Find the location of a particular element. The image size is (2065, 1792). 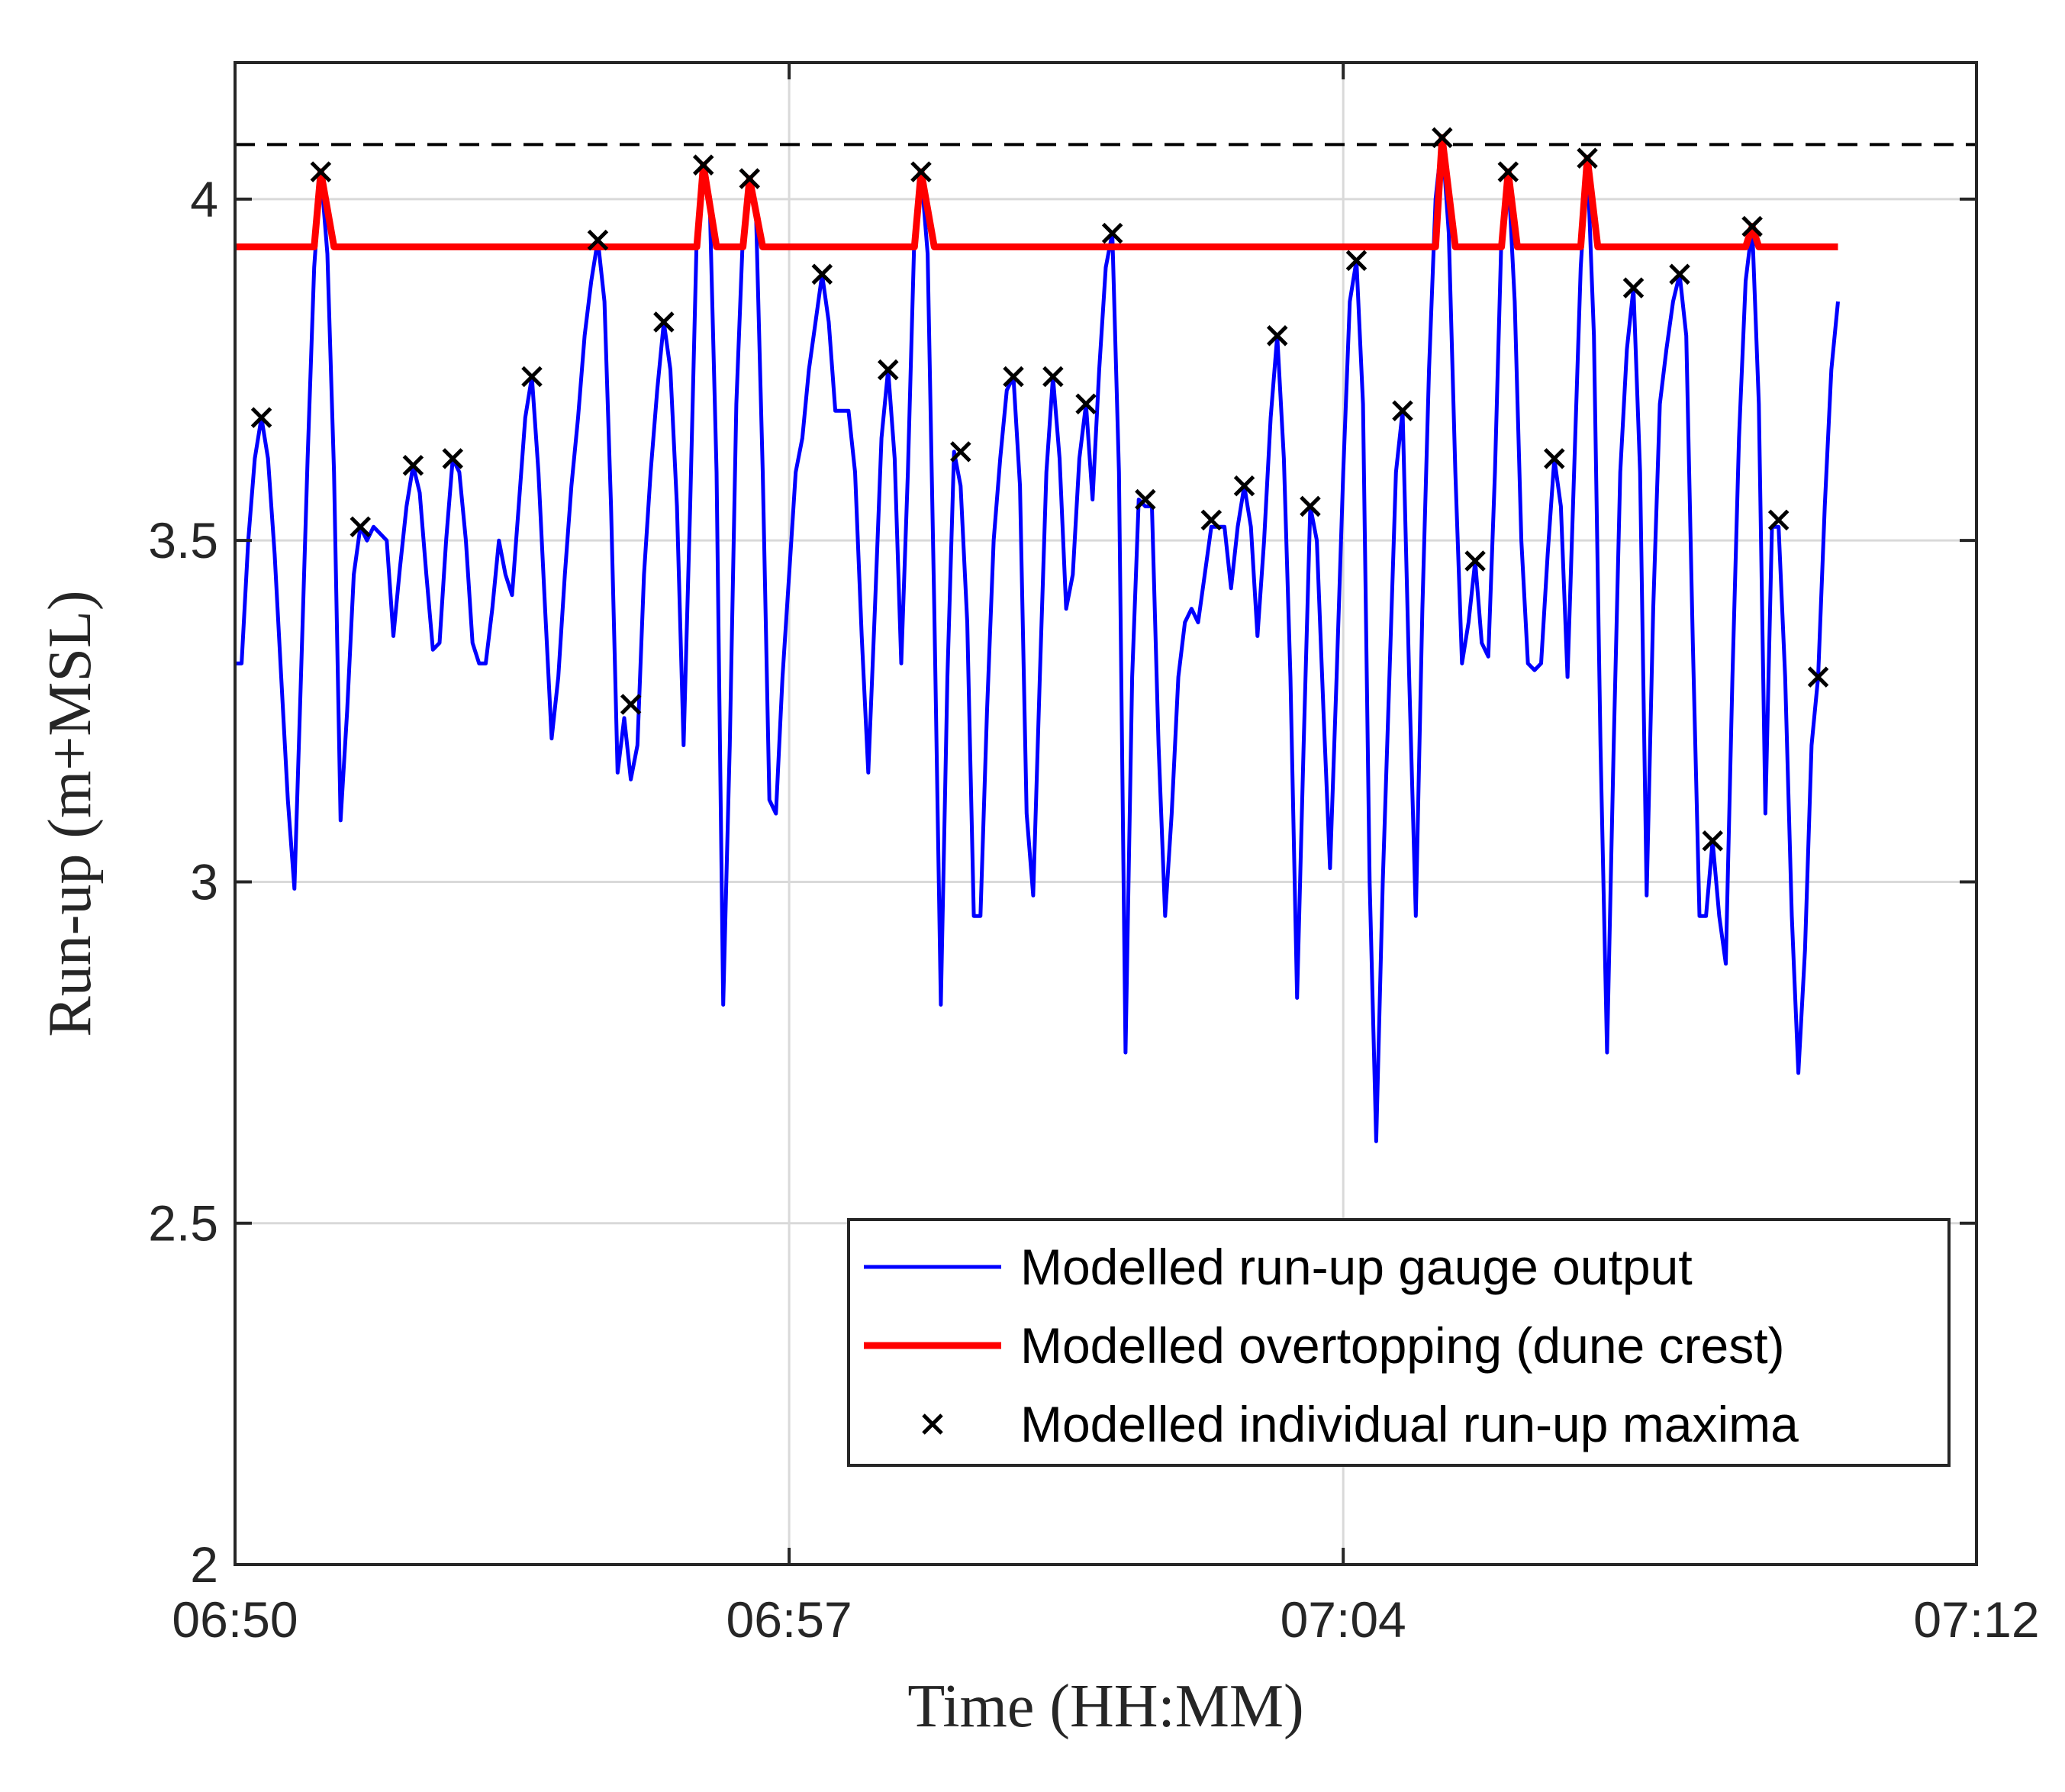

legend-swatch-maxima is located at coordinates (932, 1424).